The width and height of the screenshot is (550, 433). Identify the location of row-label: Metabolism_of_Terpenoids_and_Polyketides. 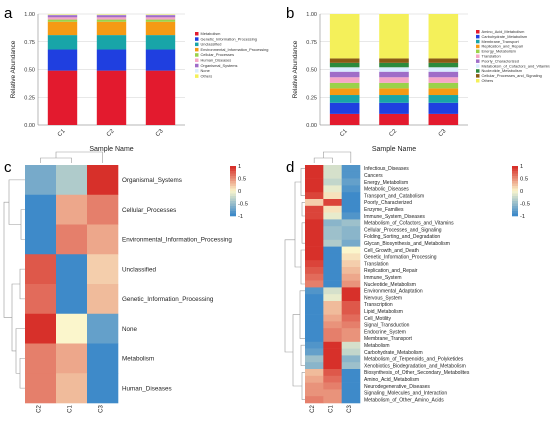
(414, 360).